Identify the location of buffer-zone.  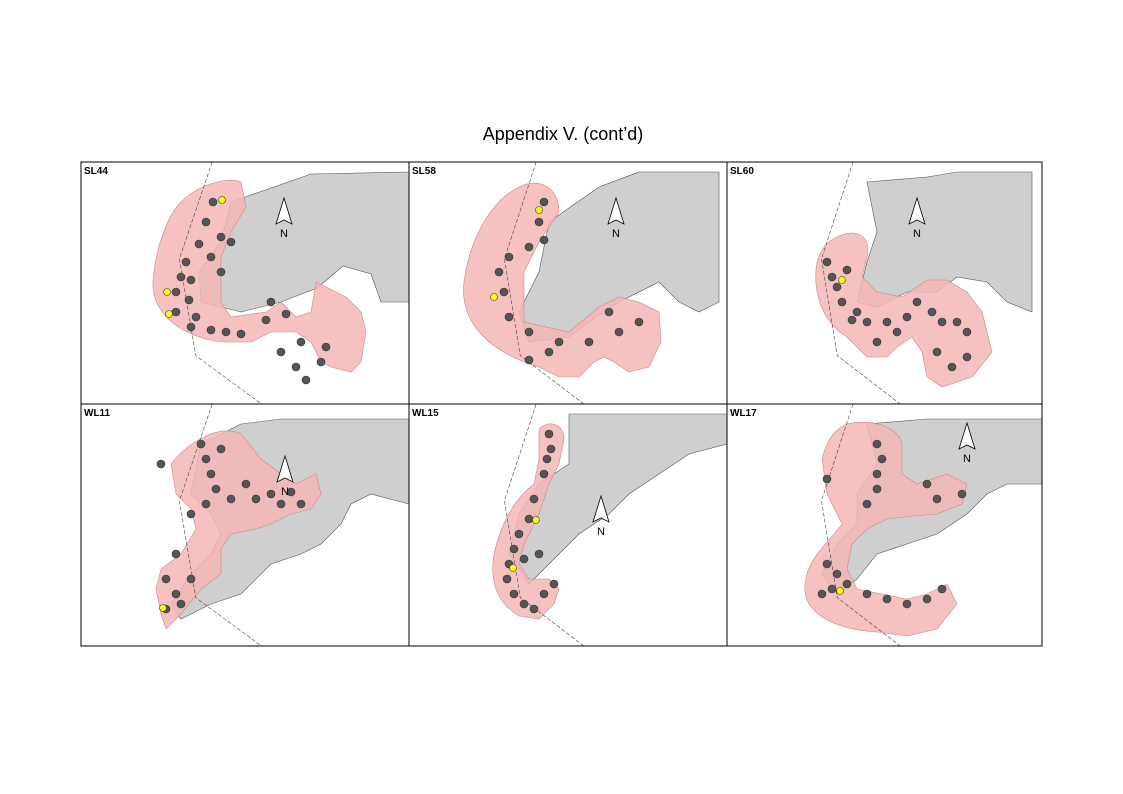
(904, 310).